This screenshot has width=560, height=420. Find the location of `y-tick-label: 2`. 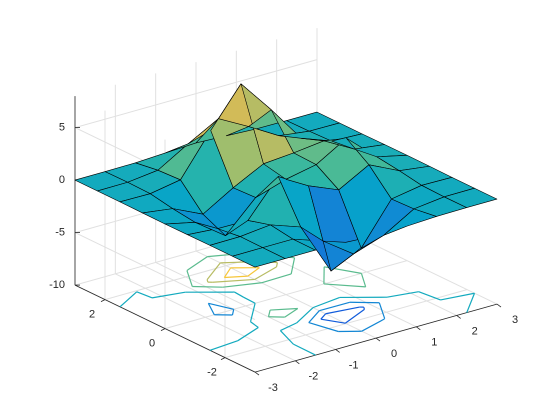

y-tick-label: 2 is located at coordinates (92, 315).